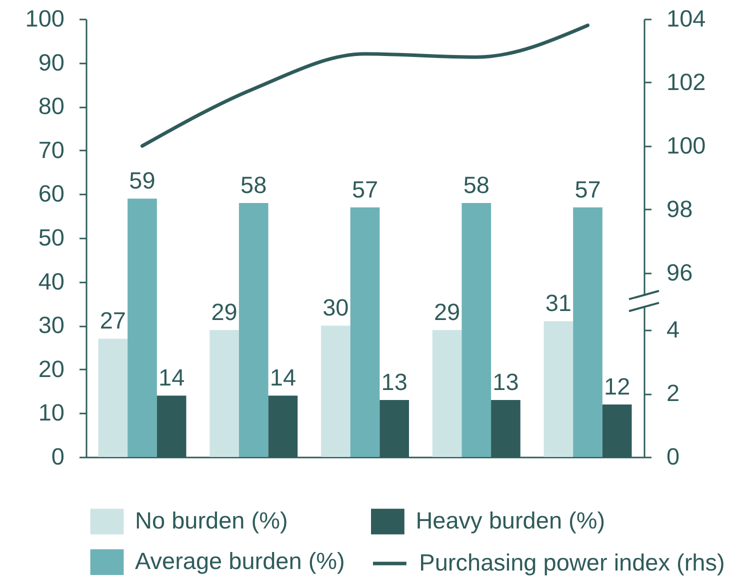 The height and width of the screenshot is (578, 752). What do you see at coordinates (686, 145) in the screenshot?
I see `y2-tick-label: 100` at bounding box center [686, 145].